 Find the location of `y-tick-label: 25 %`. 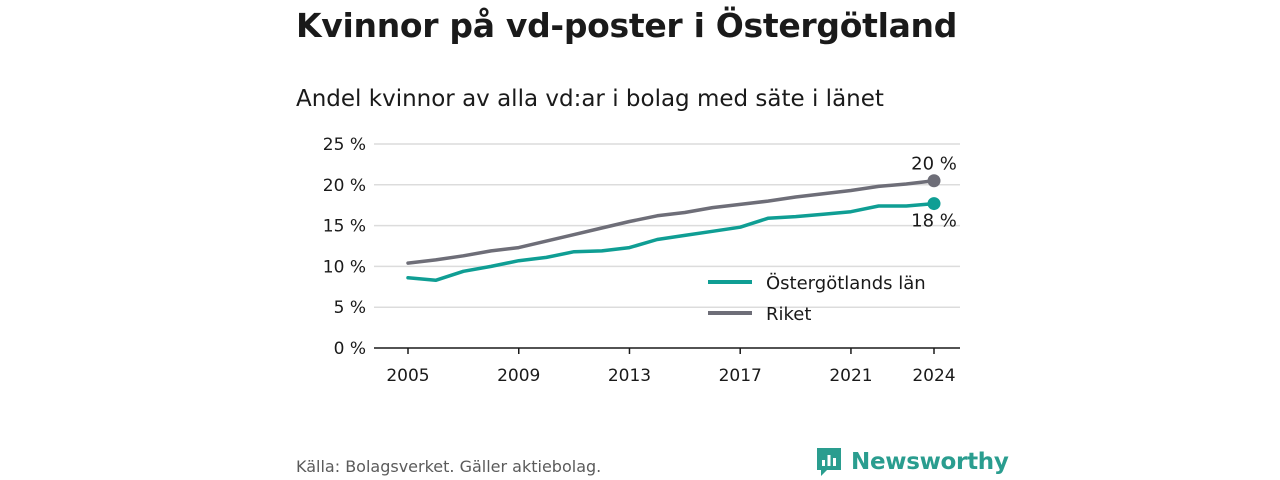

y-tick-label: 25 % is located at coordinates (344, 145).